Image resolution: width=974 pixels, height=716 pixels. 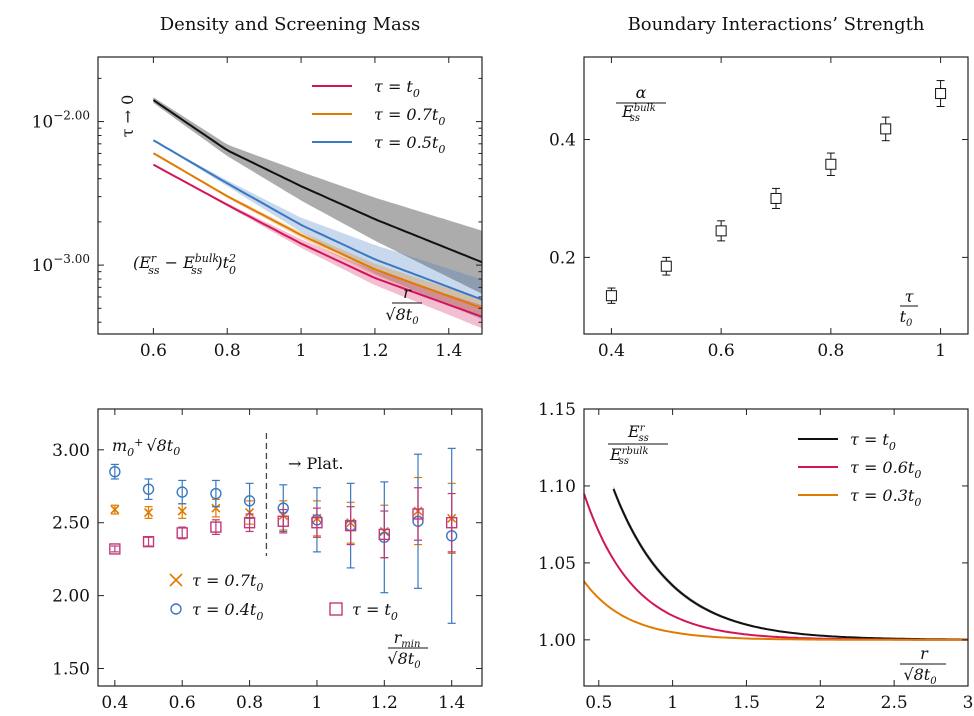 I want to click on y-tick-label-C: 2.00, so click(x=71, y=597).